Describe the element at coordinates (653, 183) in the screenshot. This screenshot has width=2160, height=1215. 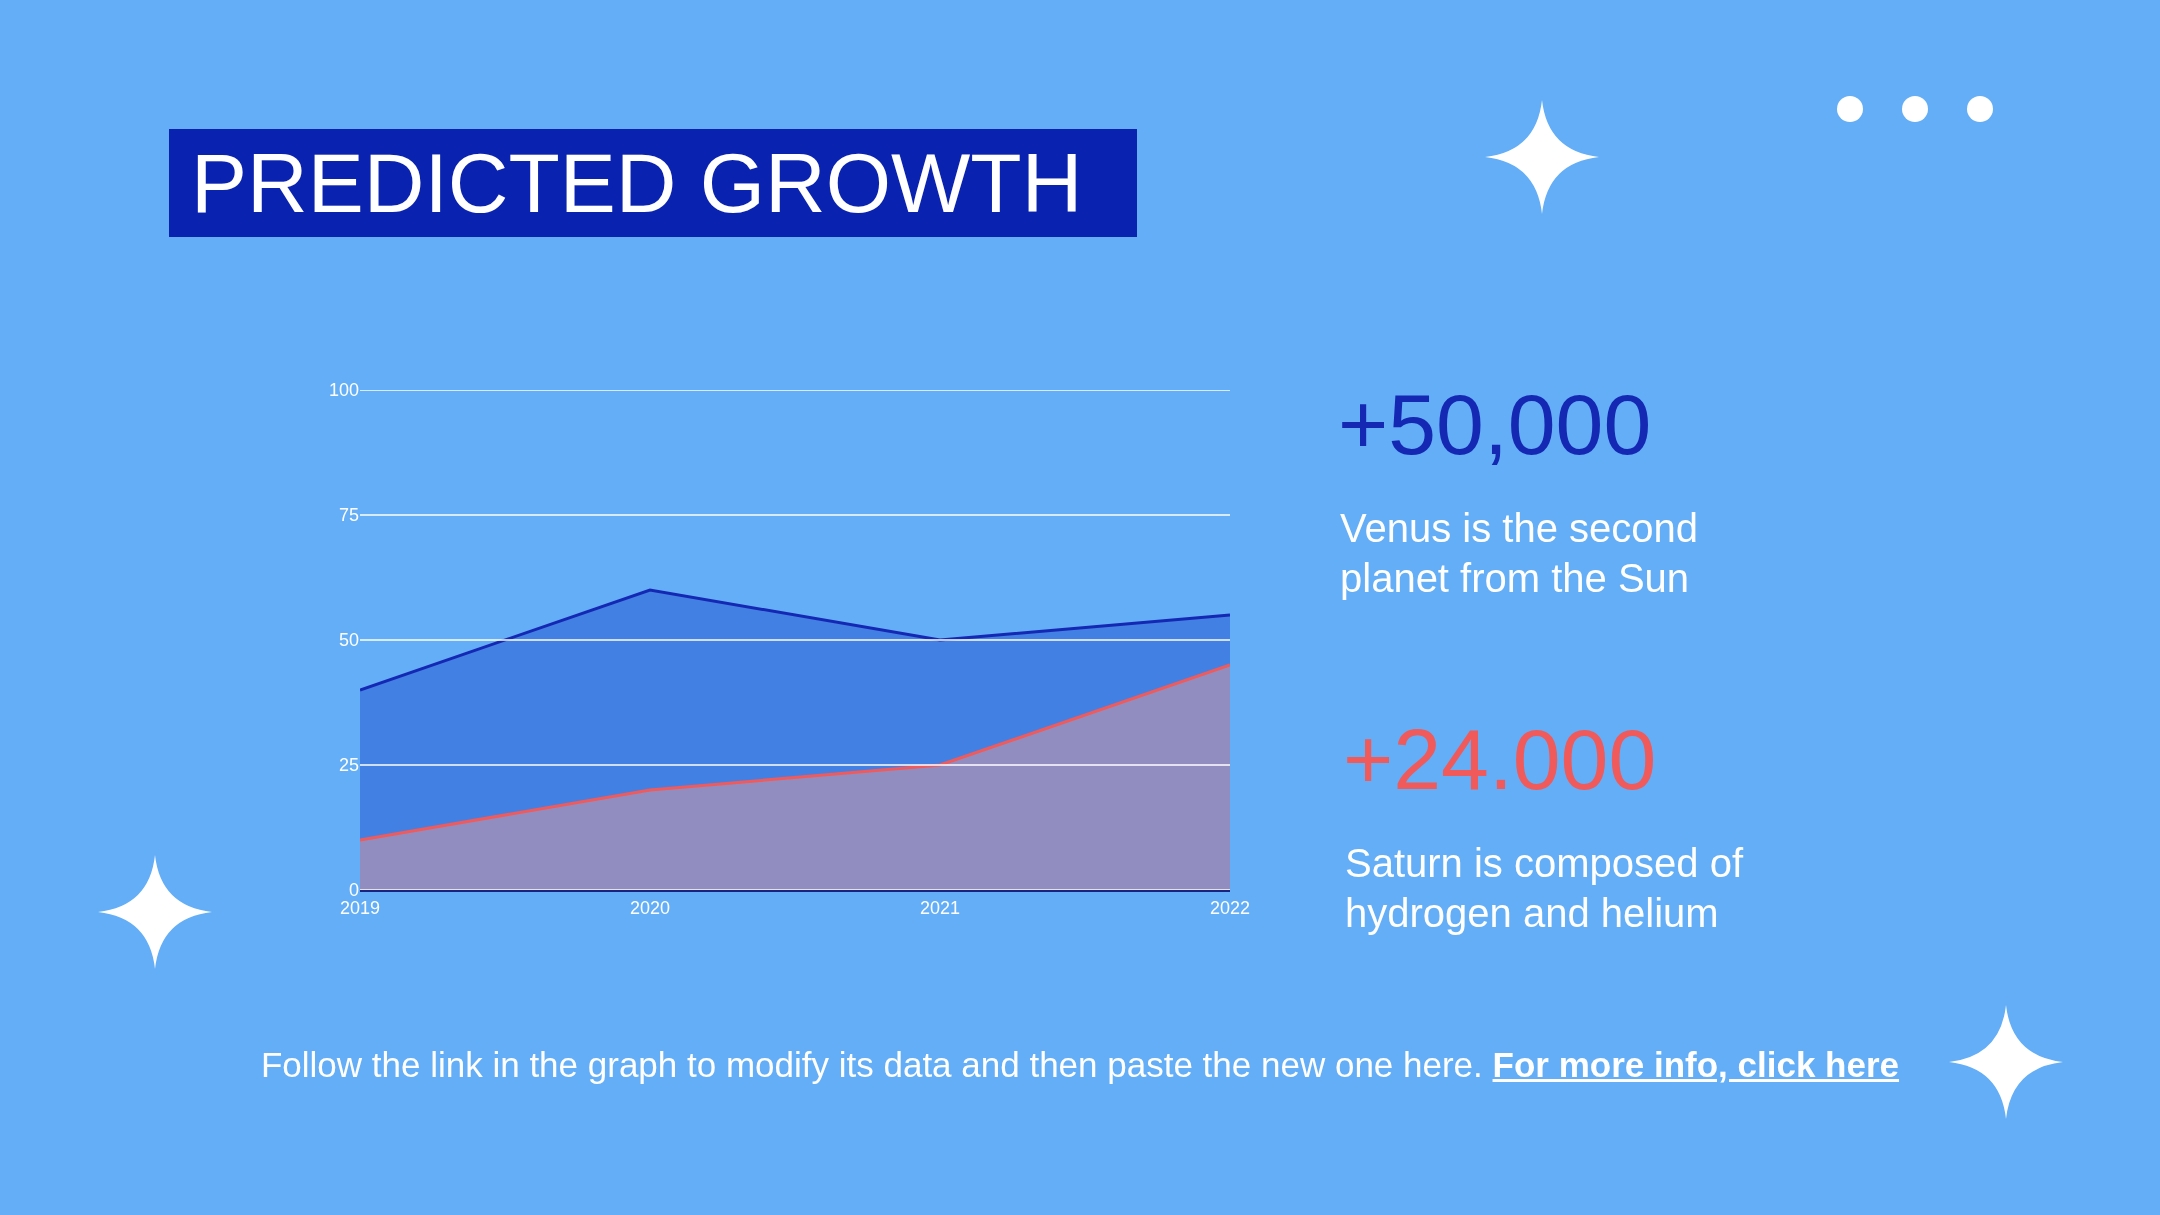
I see `chart-title: PREDICTED GROWTH` at that location.